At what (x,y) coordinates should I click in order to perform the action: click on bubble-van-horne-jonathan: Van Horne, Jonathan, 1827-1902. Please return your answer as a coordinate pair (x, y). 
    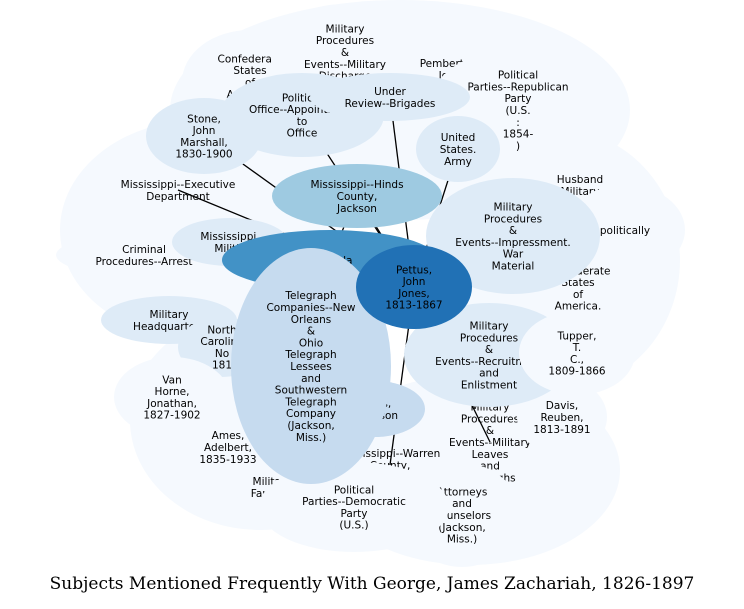
    Looking at the image, I should click on (172, 397).